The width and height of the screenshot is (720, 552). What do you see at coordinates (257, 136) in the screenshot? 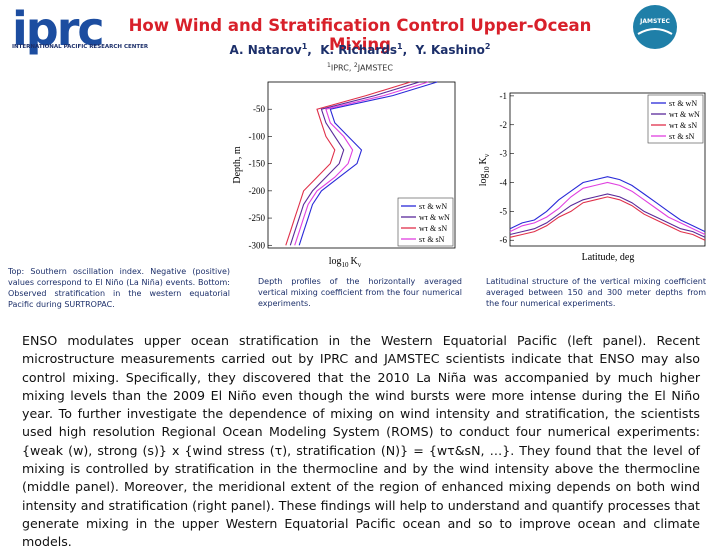
I see `y-tick-label: -100` at bounding box center [257, 136].